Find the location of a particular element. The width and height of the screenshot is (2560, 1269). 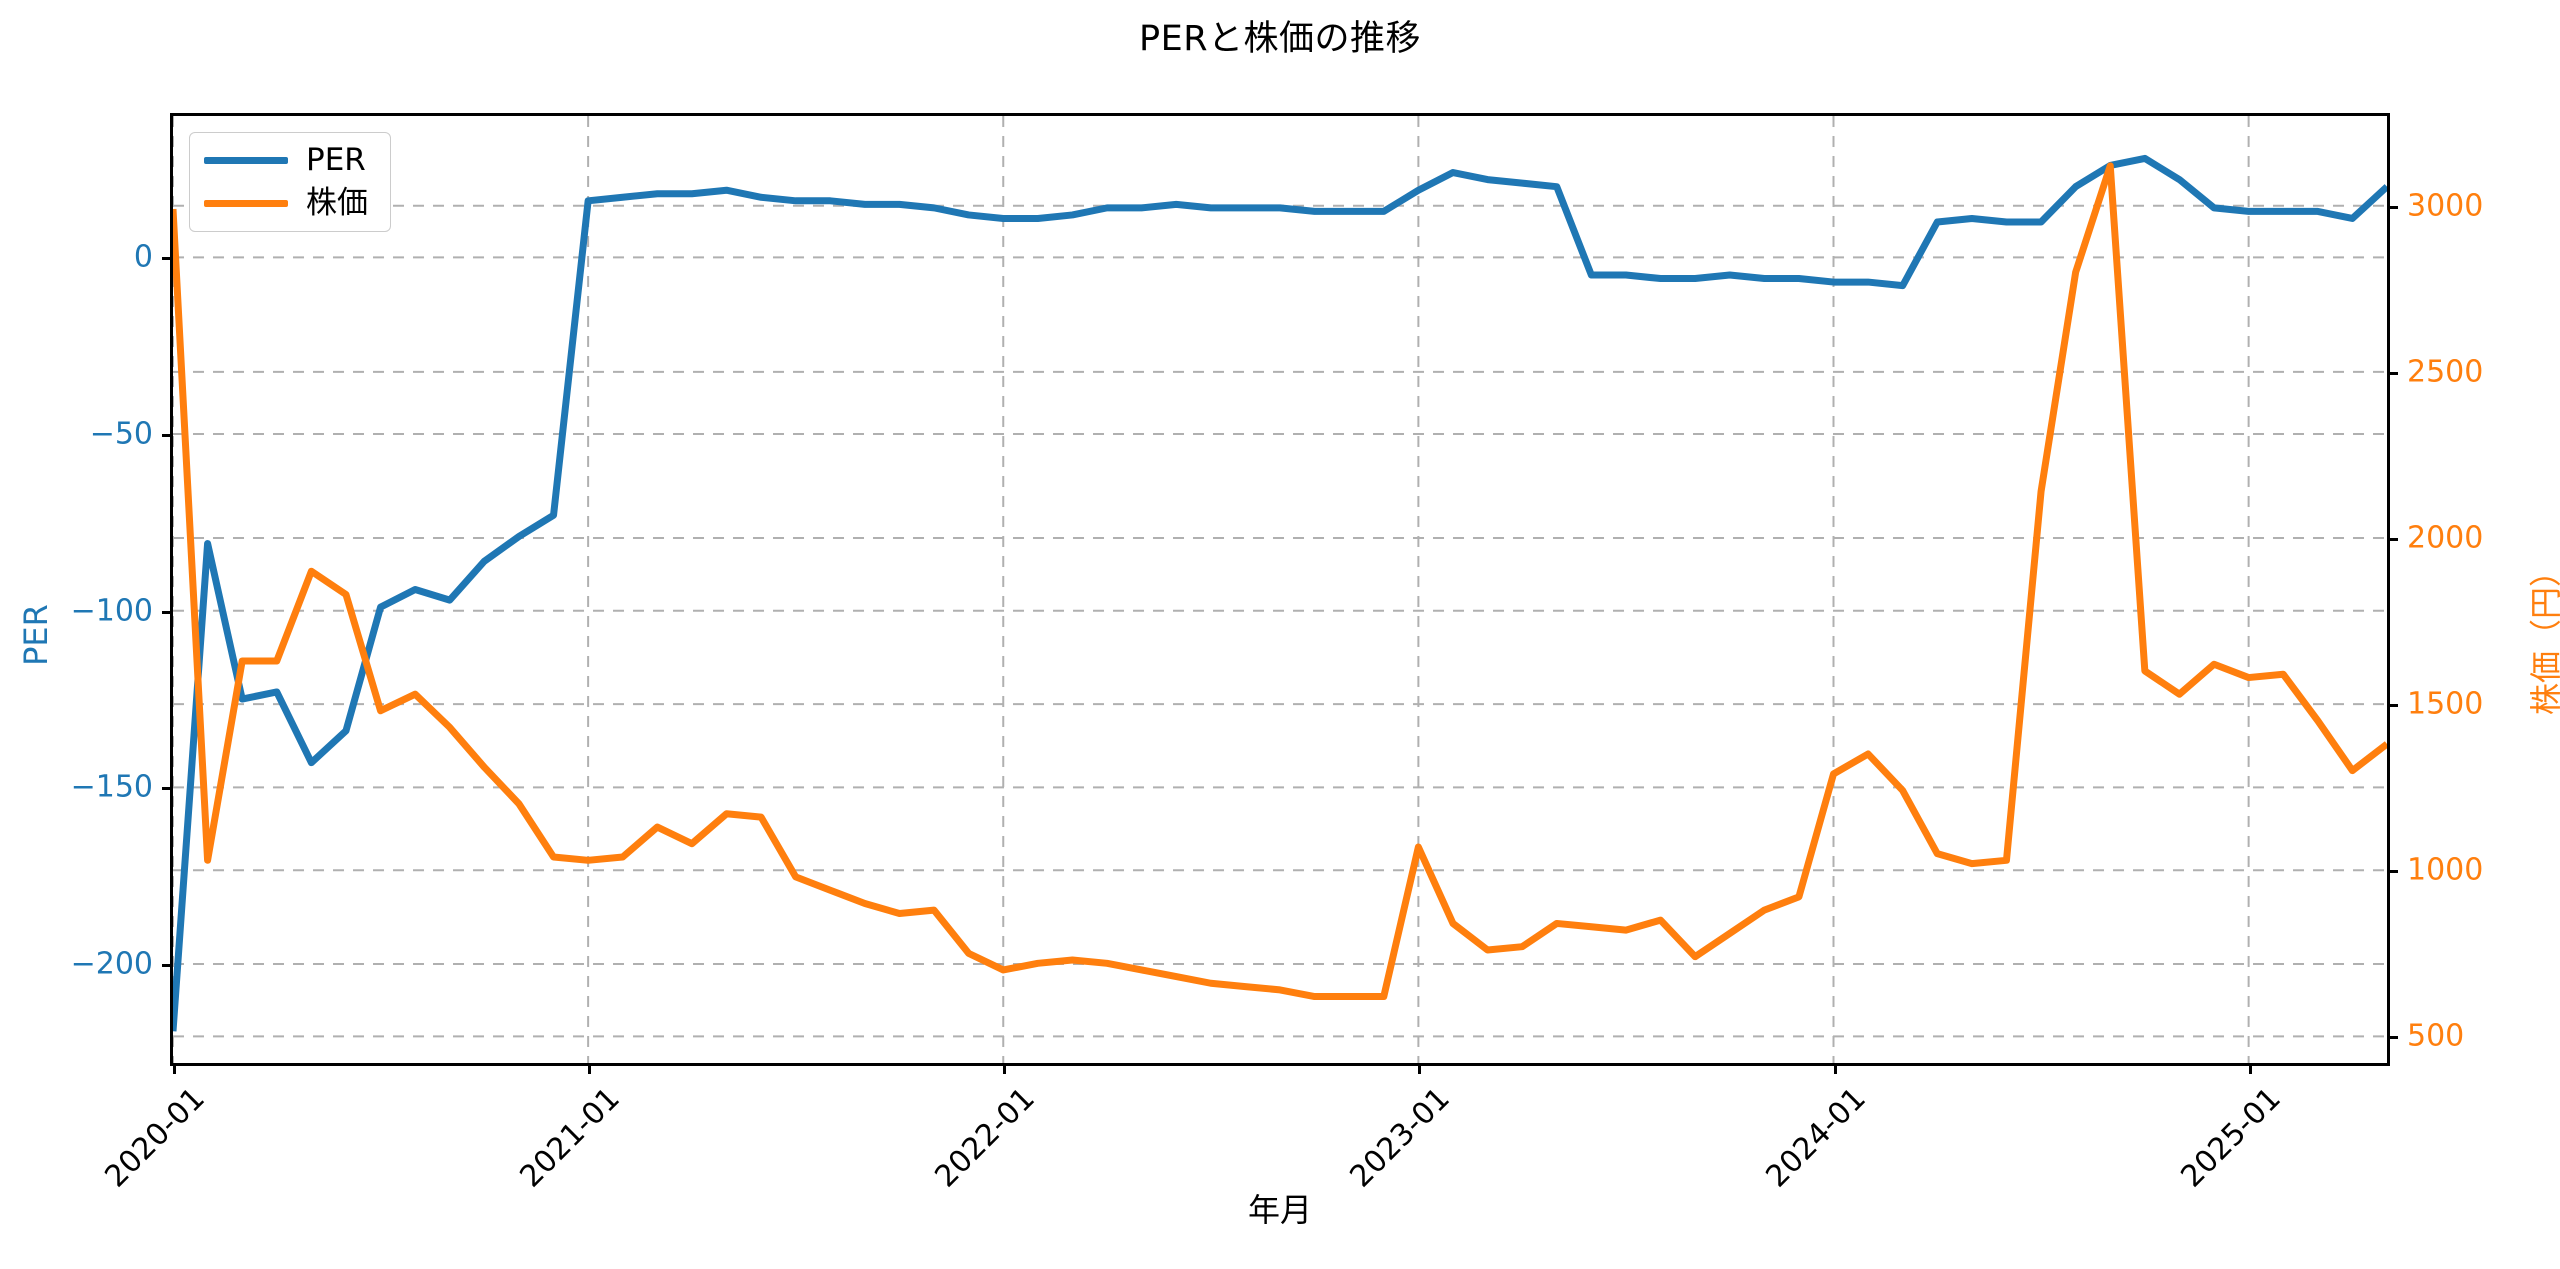

y-tick-label-left: −150 is located at coordinates (111, 787).